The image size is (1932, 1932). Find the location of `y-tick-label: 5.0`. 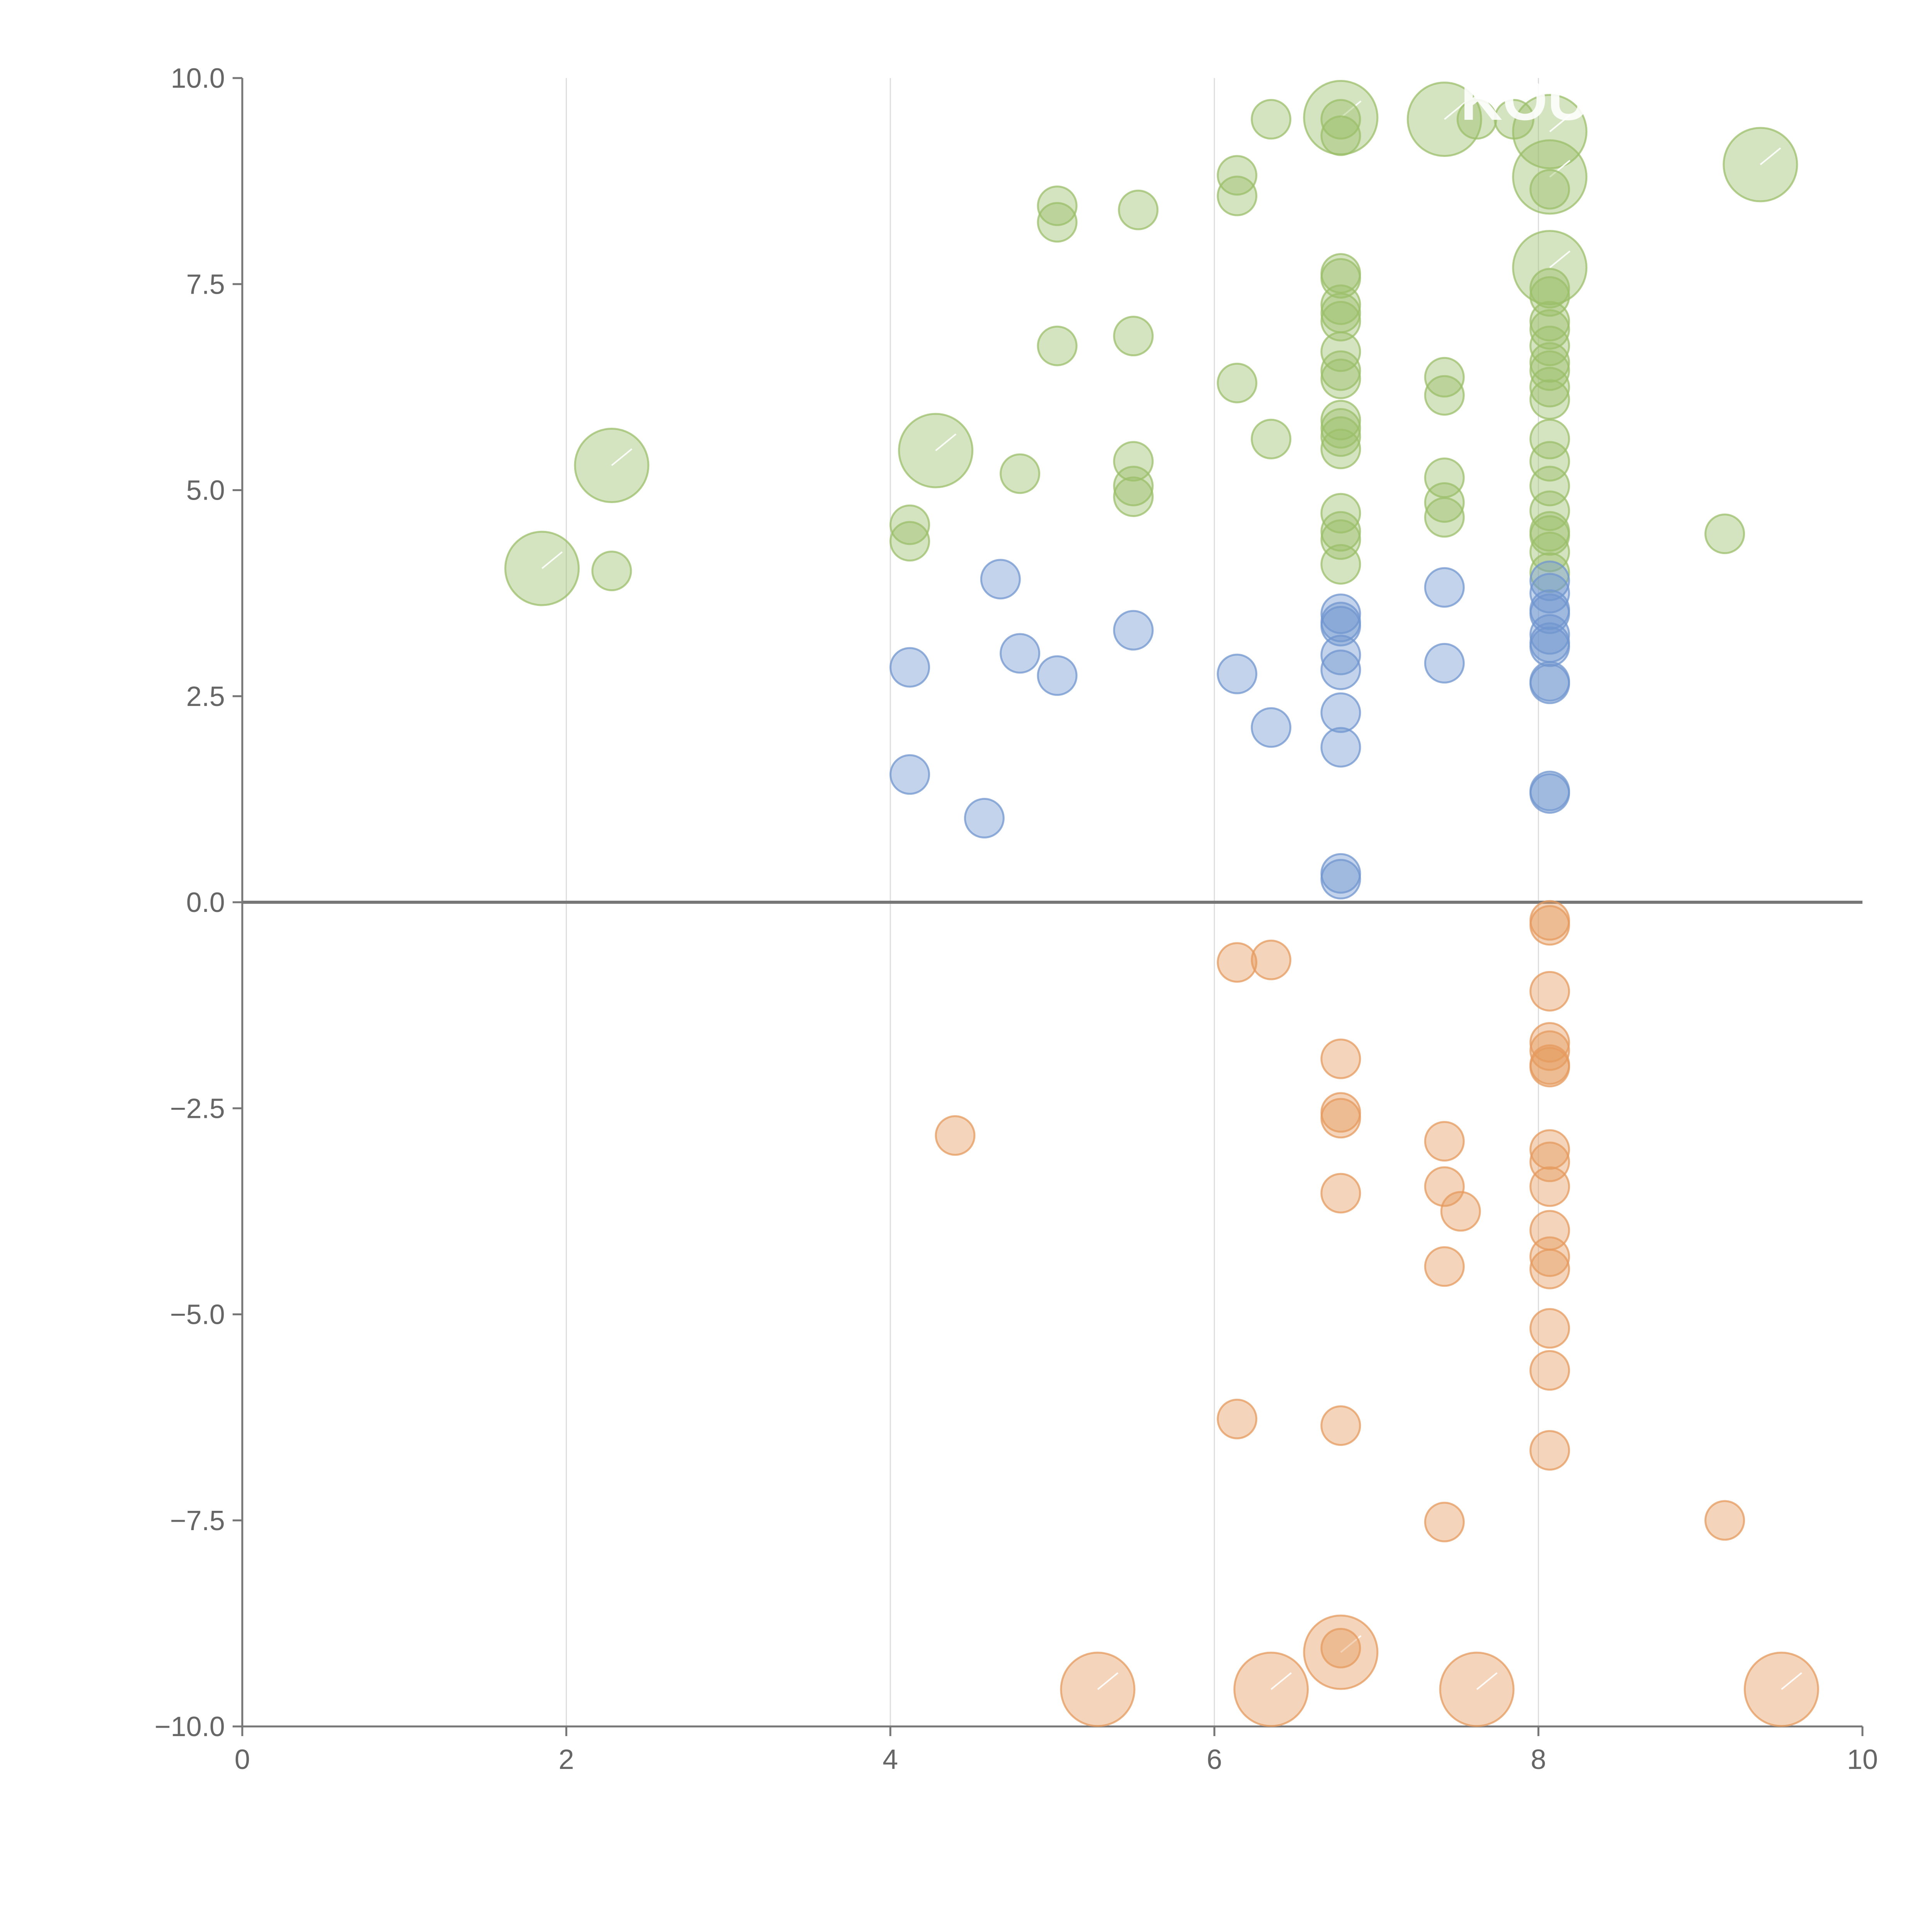

y-tick-label: 5.0 is located at coordinates (205, 491).